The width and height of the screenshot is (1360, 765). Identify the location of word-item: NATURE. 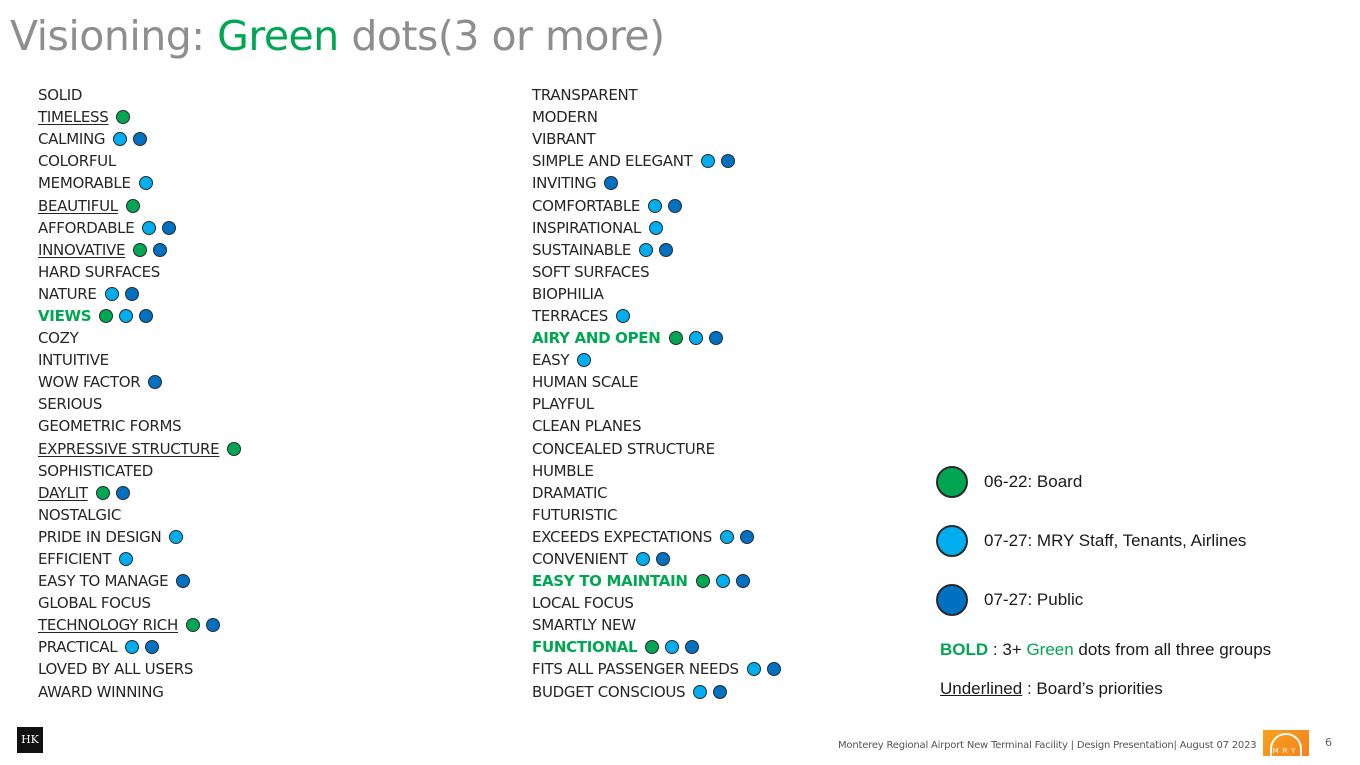
(268, 294).